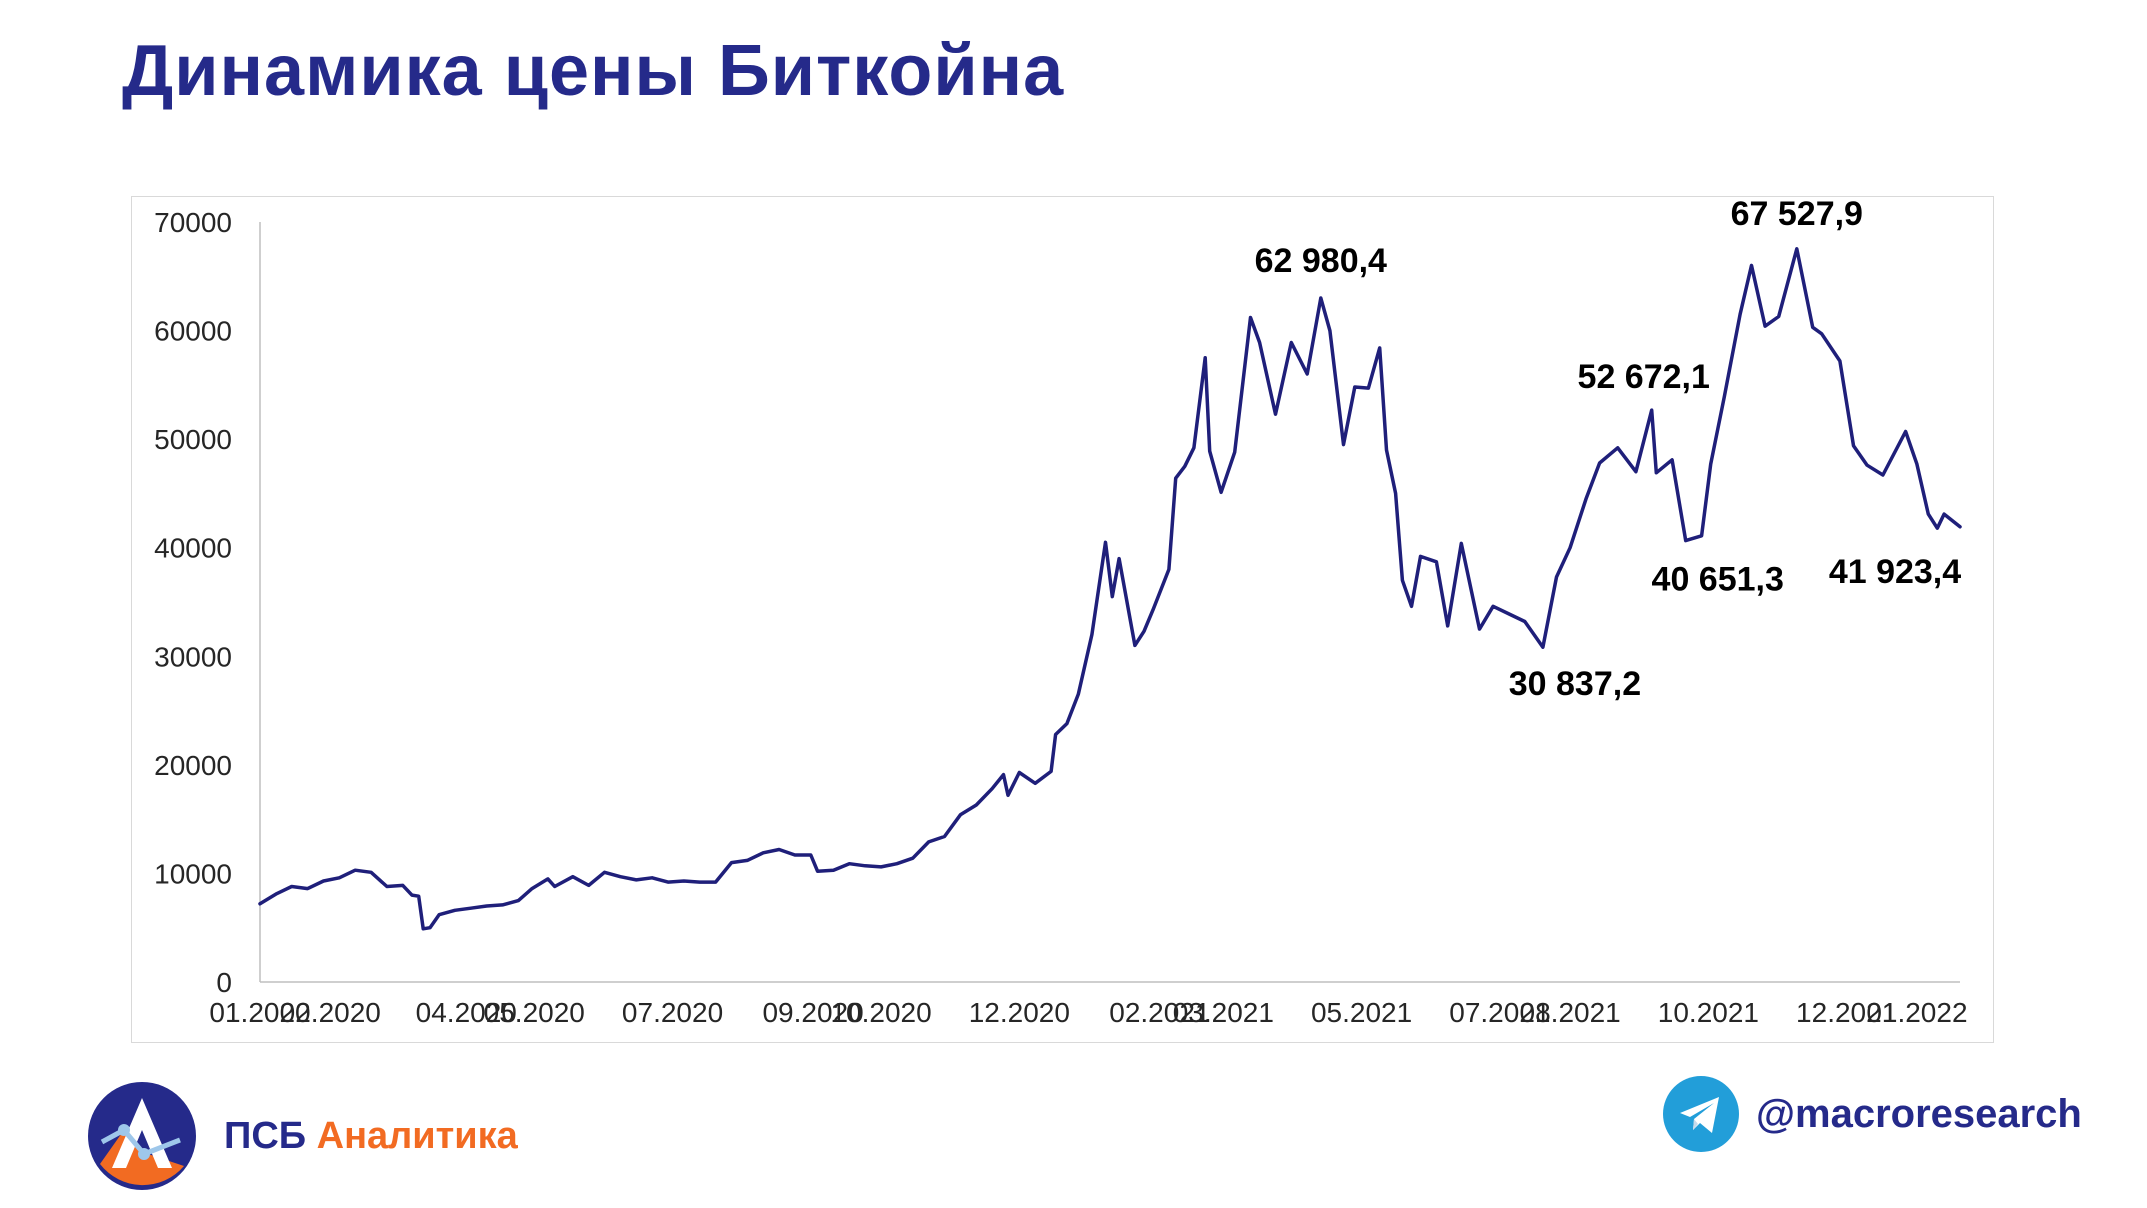 The height and width of the screenshot is (1208, 2147). What do you see at coordinates (224, 982) in the screenshot?
I see `y-tick-label: 0` at bounding box center [224, 982].